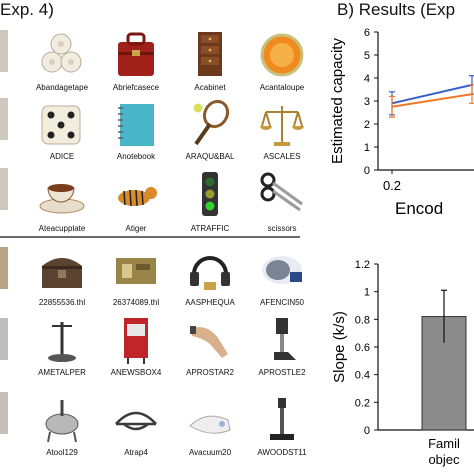 The height and width of the screenshot is (474, 474). I want to click on y-tick-label: 0.8, so click(362, 320).